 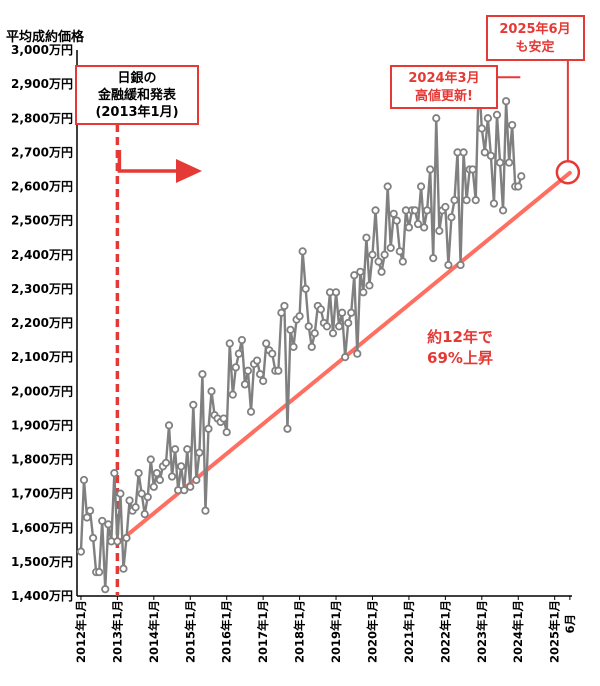 I want to click on boj-callout-line: (2013年1月), so click(x=136, y=112).